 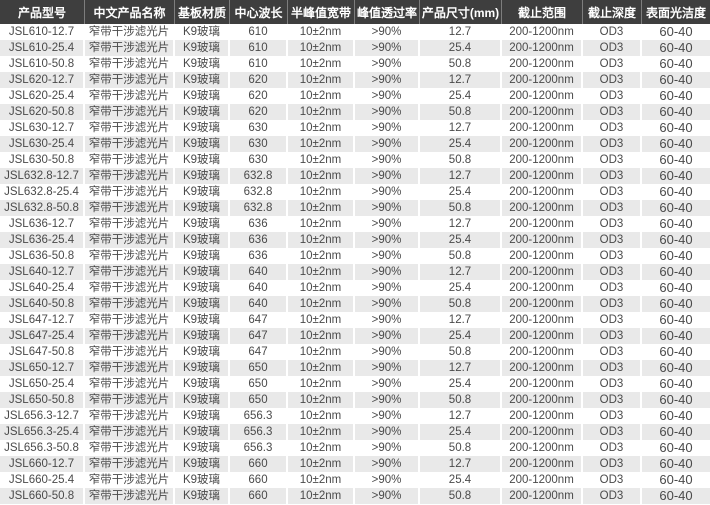 I want to click on column-header-bandwidth: 半峰值宽带, so click(x=321, y=12).